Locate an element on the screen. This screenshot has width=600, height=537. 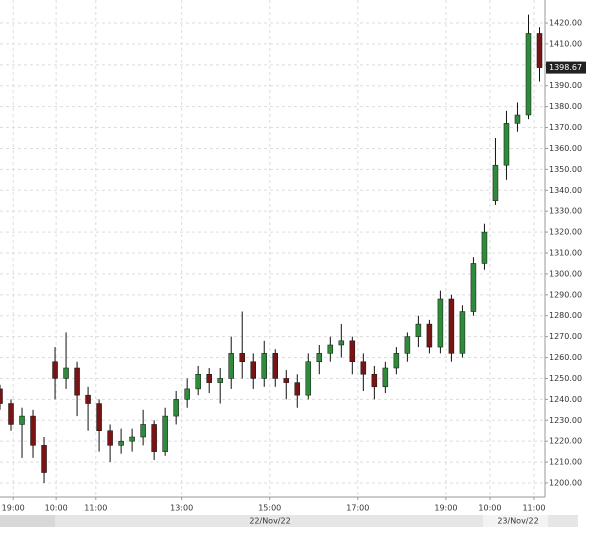
y-tick-label: 1360.00 is located at coordinates (565, 148).